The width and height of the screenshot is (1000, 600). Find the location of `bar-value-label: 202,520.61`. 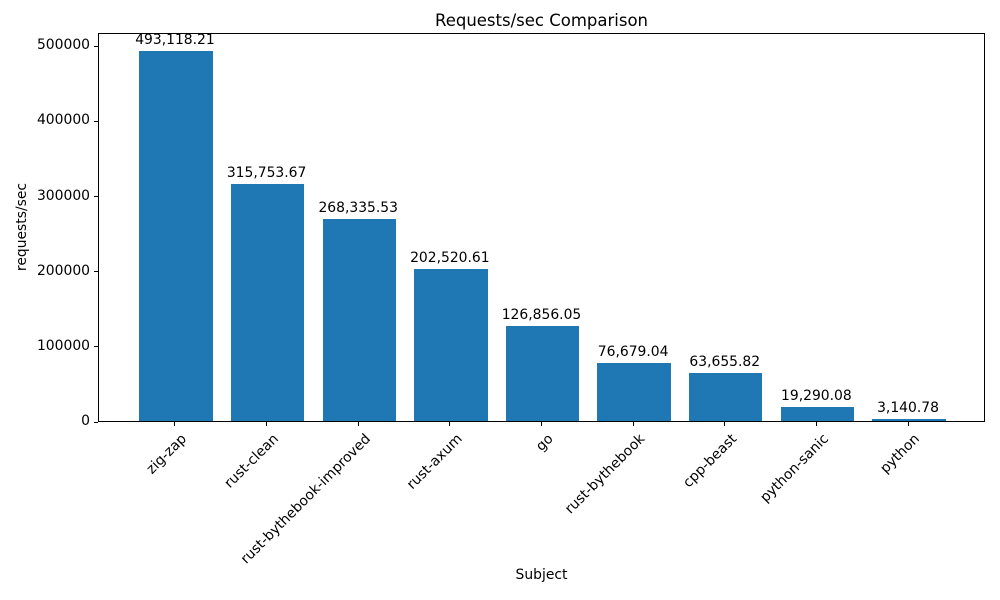

bar-value-label: 202,520.61 is located at coordinates (450, 257).